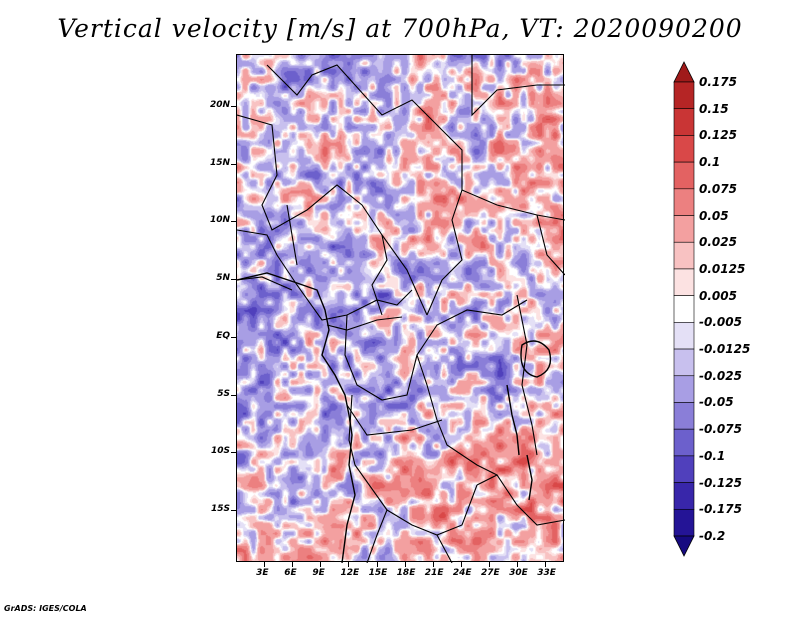 The height and width of the screenshot is (618, 800). Describe the element at coordinates (536, 359) in the screenshot. I see `lake-victoria-shore` at that location.